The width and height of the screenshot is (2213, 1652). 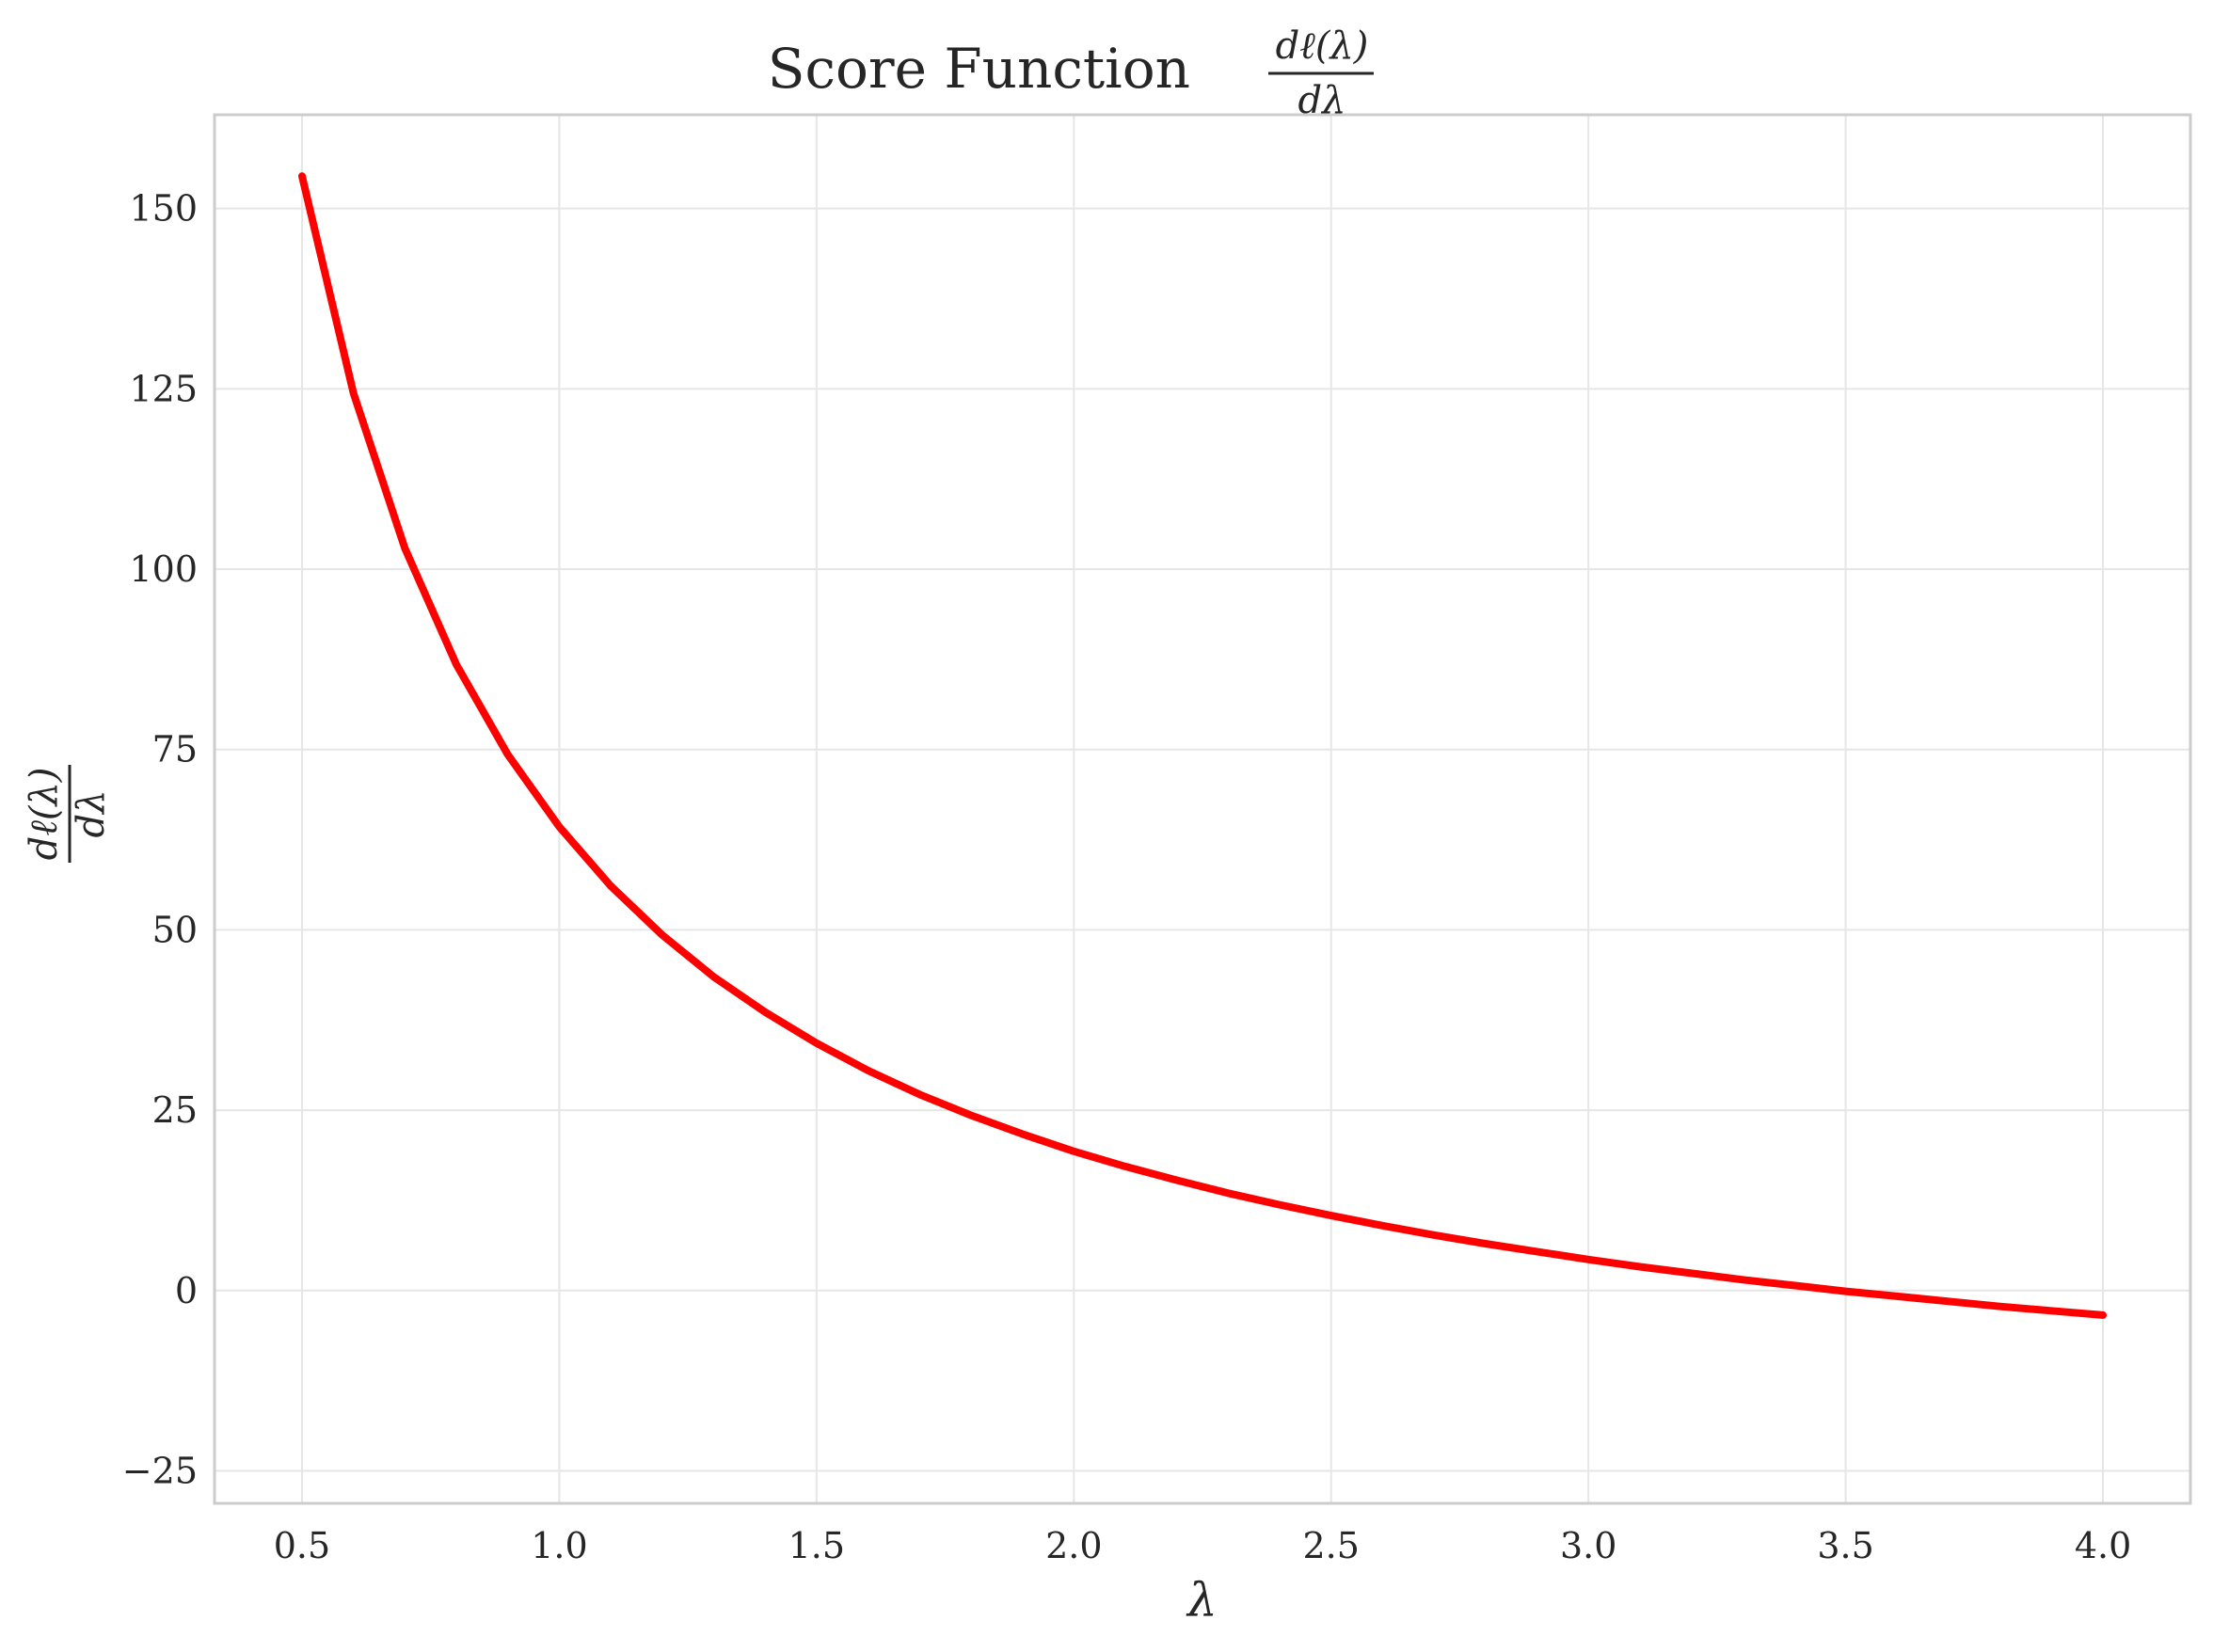 What do you see at coordinates (1073, 1545) in the screenshot?
I see `x-tick-label: 2.0` at bounding box center [1073, 1545].